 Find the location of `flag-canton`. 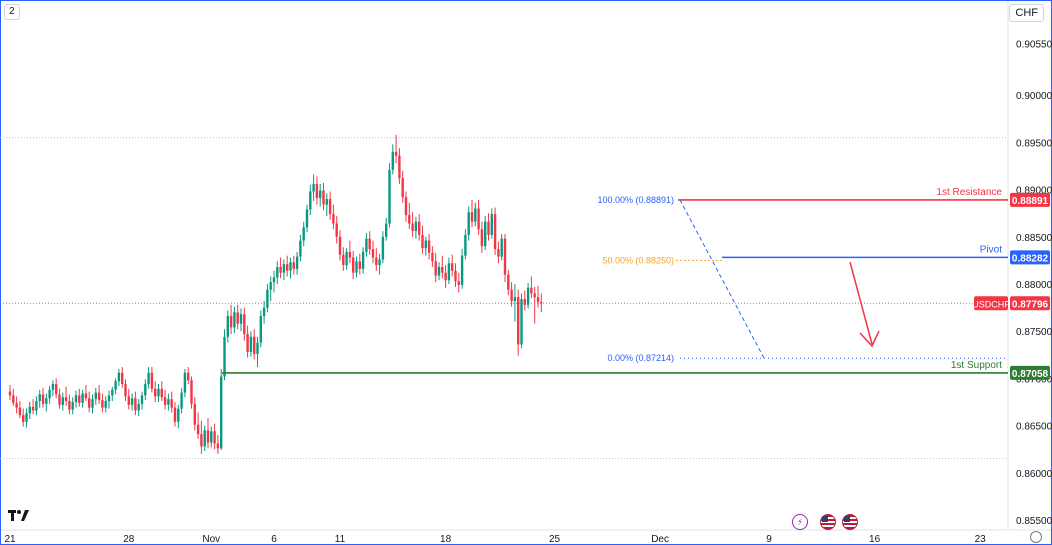

flag-canton is located at coordinates (825, 519).